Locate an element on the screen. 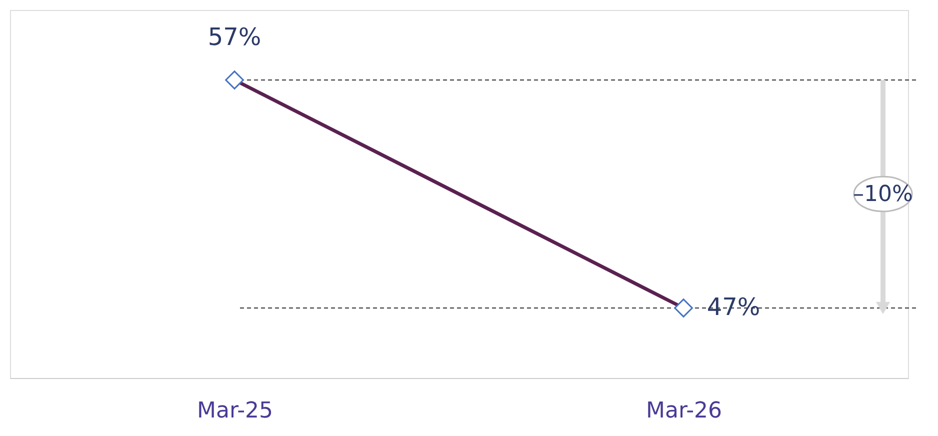 This screenshot has height=436, width=938. x-tick-label: Mar-26 is located at coordinates (684, 411).